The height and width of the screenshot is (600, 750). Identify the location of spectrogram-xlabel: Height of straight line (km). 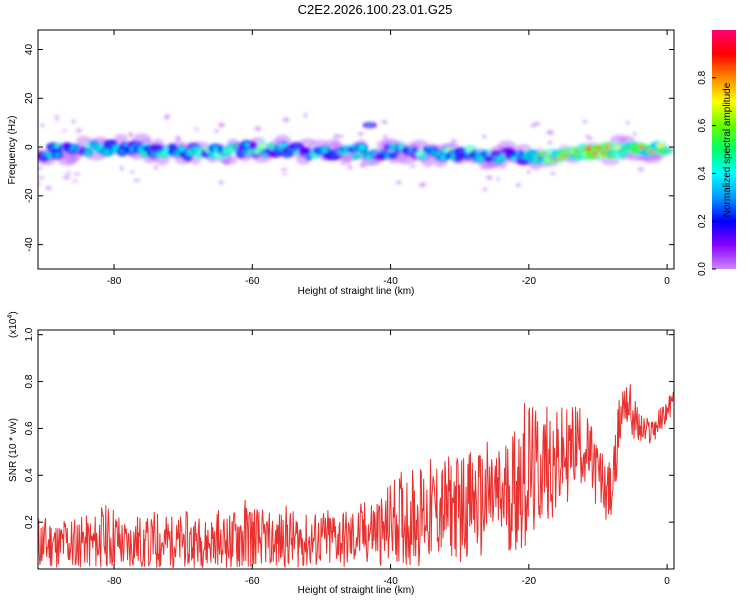
(356, 291).